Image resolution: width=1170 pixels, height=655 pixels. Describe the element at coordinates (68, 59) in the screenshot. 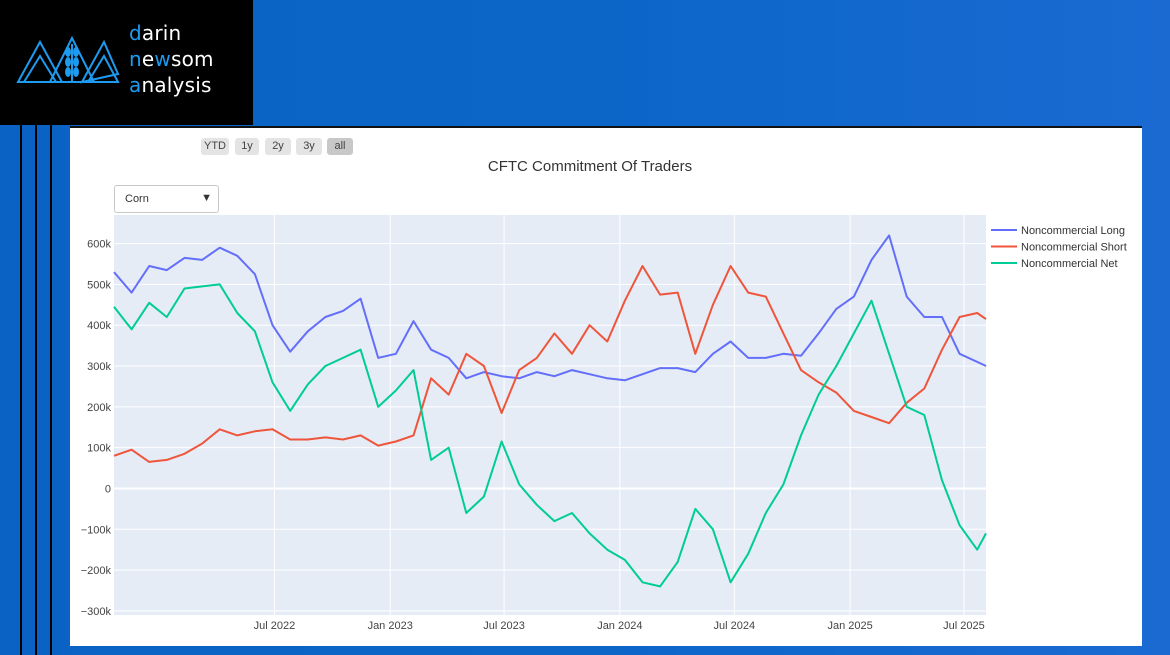

I see `mountain-wheat-logo-icon` at that location.